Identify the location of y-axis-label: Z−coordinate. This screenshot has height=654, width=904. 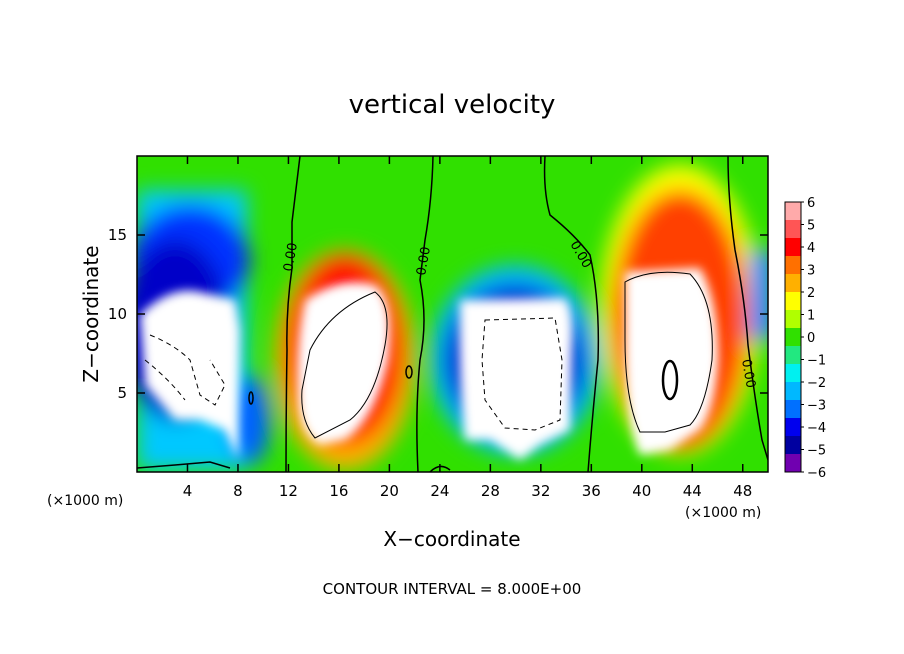
(91, 313).